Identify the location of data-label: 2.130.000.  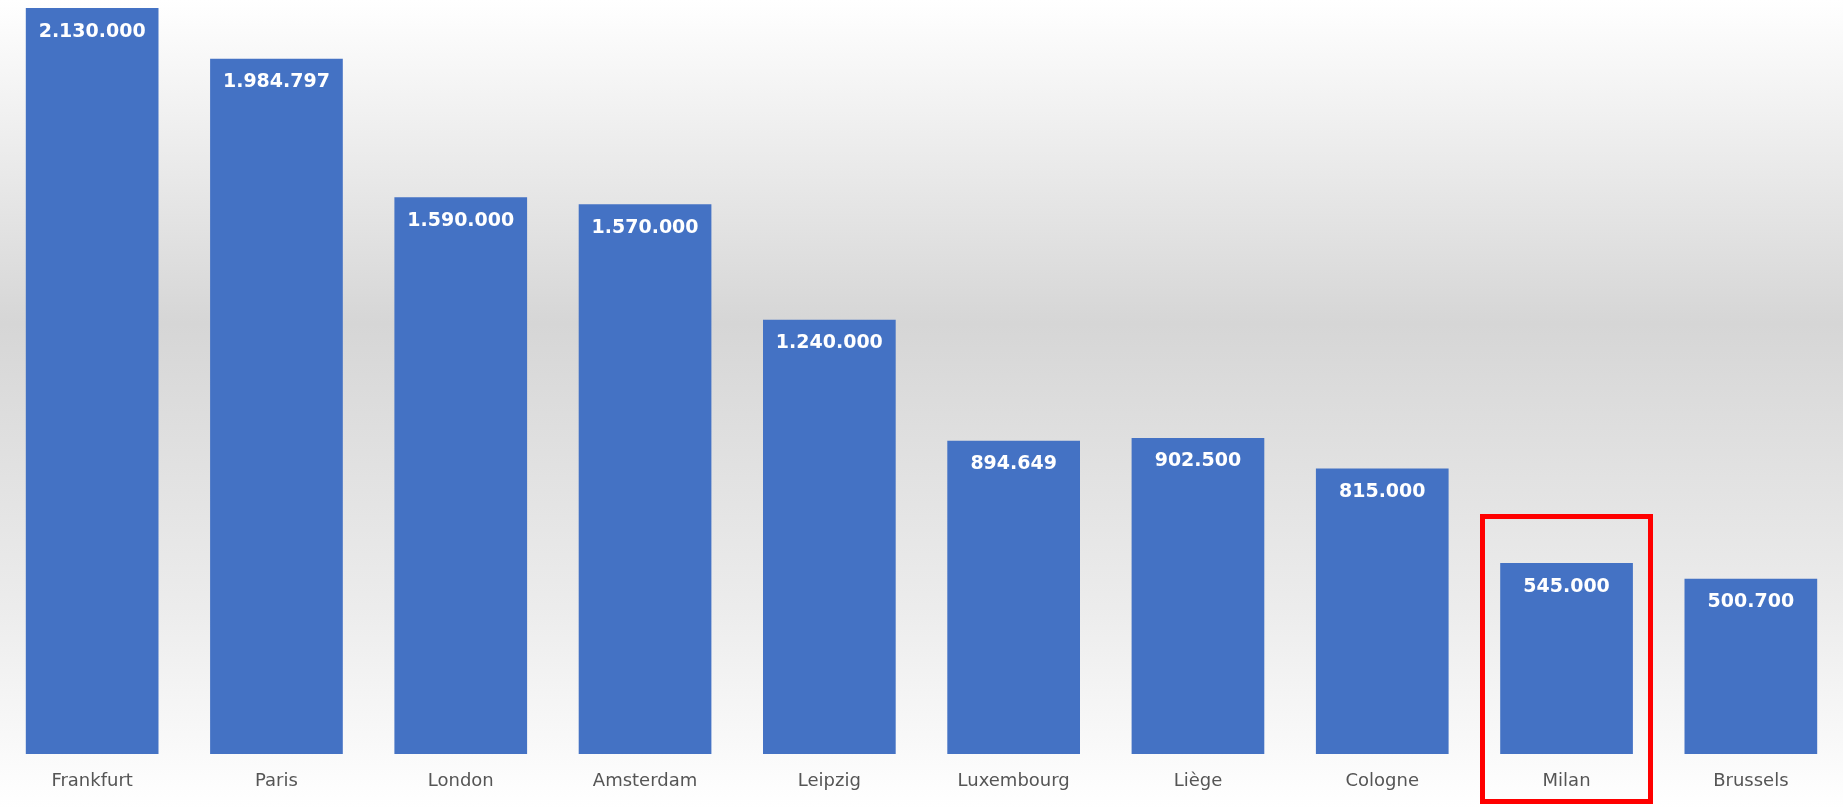
(92, 29).